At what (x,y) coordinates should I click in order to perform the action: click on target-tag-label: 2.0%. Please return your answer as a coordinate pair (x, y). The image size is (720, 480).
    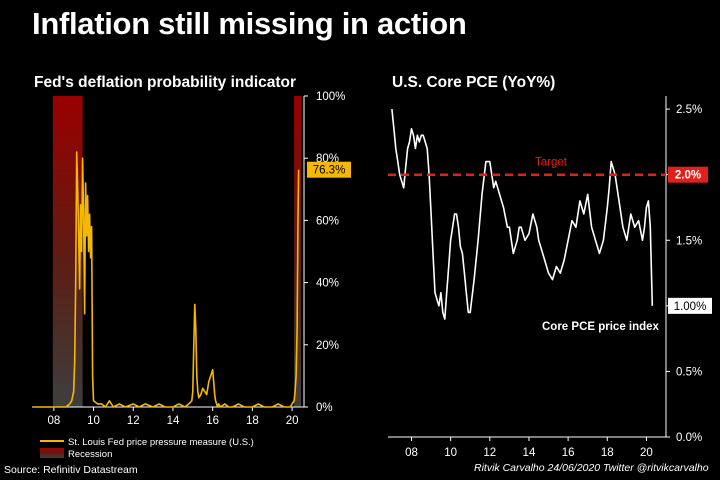
    Looking at the image, I should click on (688, 176).